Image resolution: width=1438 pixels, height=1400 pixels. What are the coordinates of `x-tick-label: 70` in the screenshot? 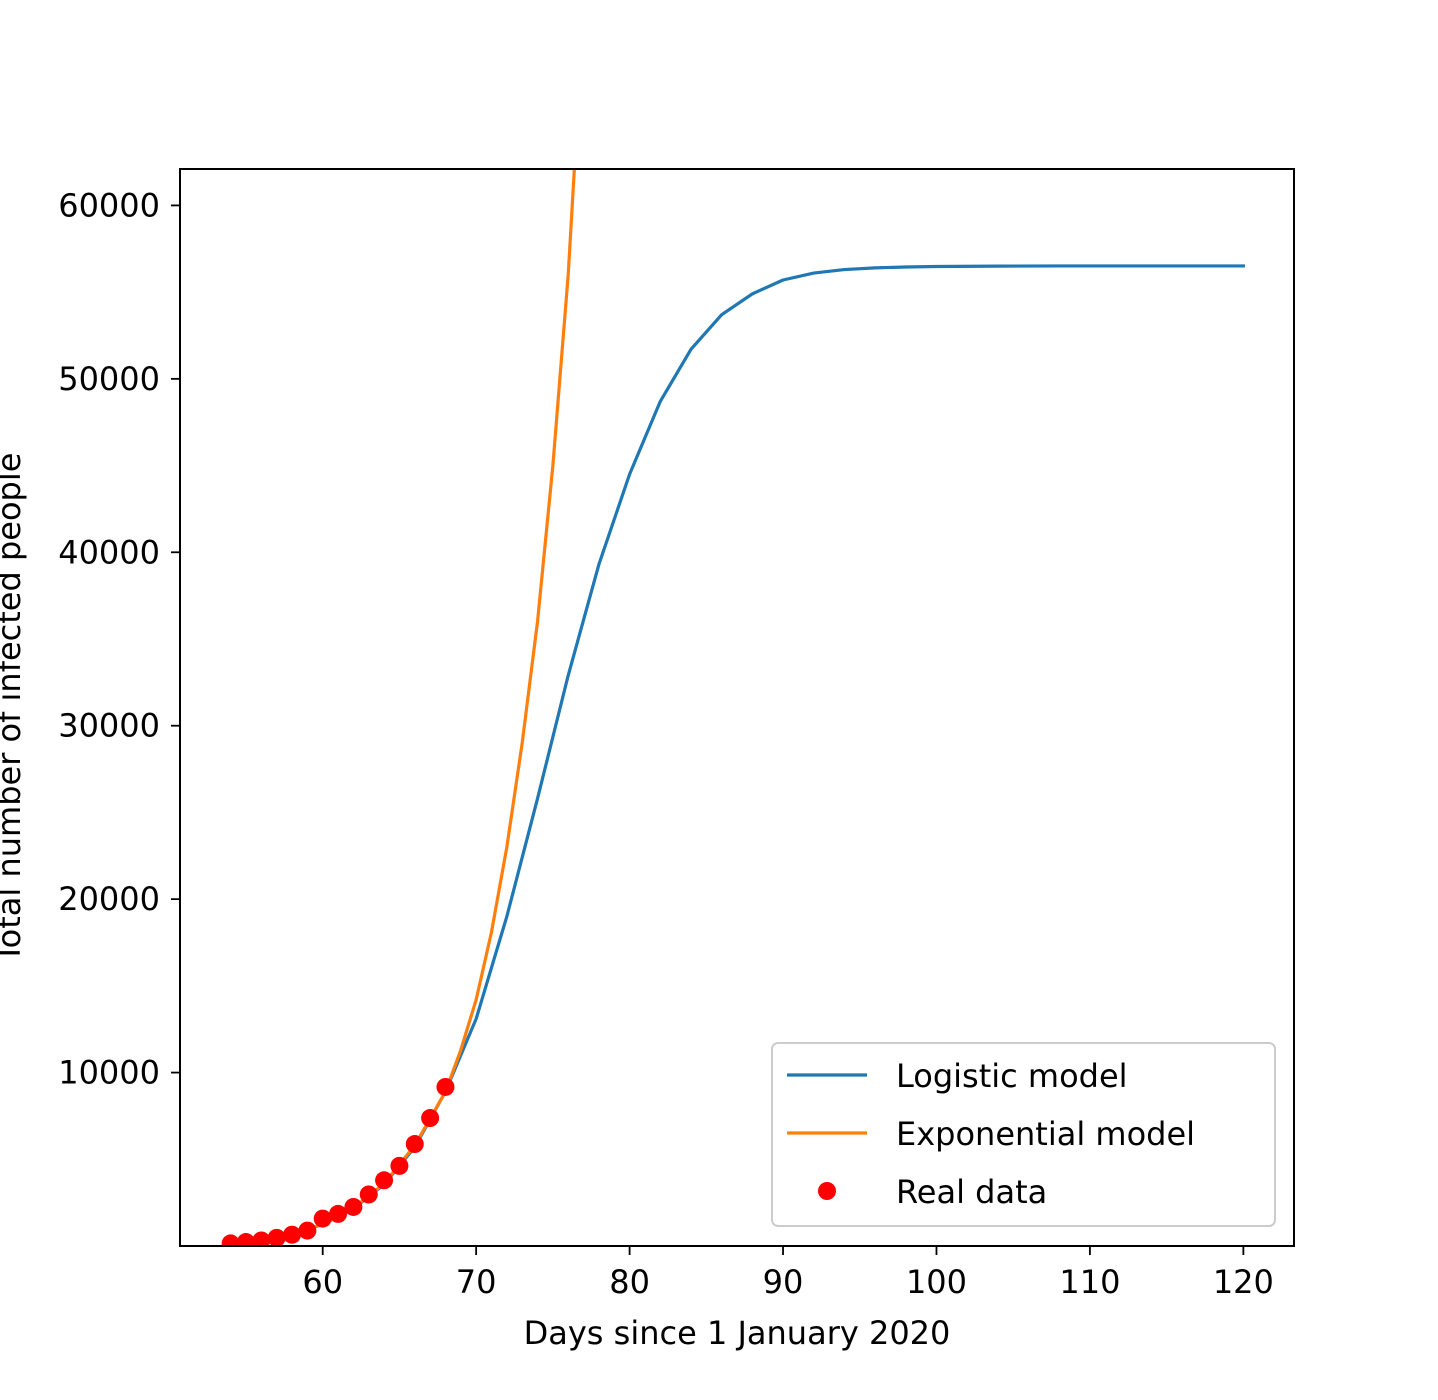 It's located at (476, 1282).